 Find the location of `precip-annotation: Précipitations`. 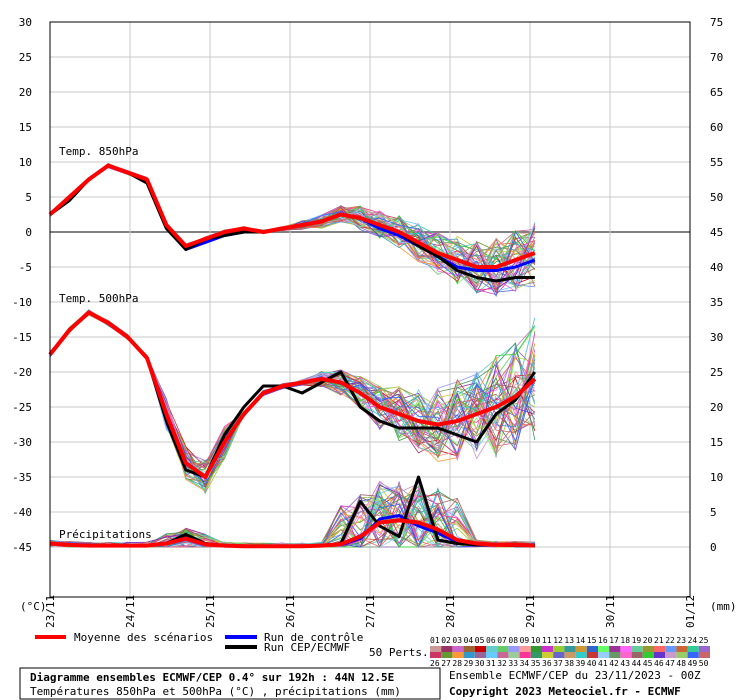

precip-annotation: Précipitations is located at coordinates (105, 534).